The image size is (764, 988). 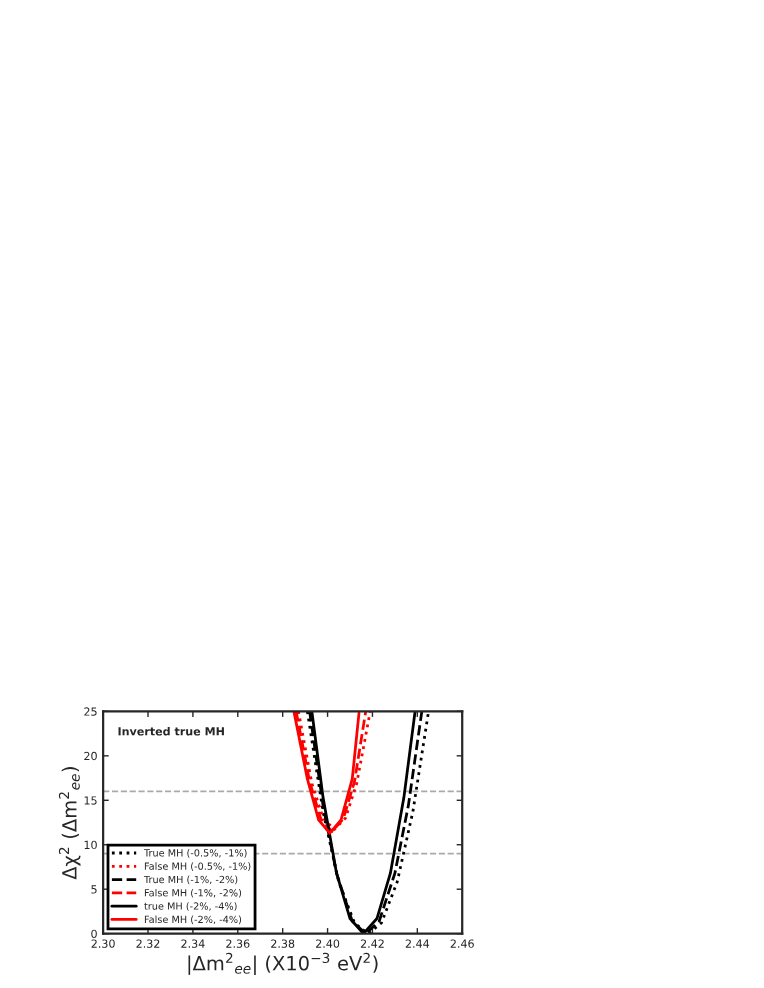 I want to click on x-axis-title: |Δm$^{2}$$_{ee}$| (X10$^{−3}$ eV$^{2}$), so click(x=283, y=963).